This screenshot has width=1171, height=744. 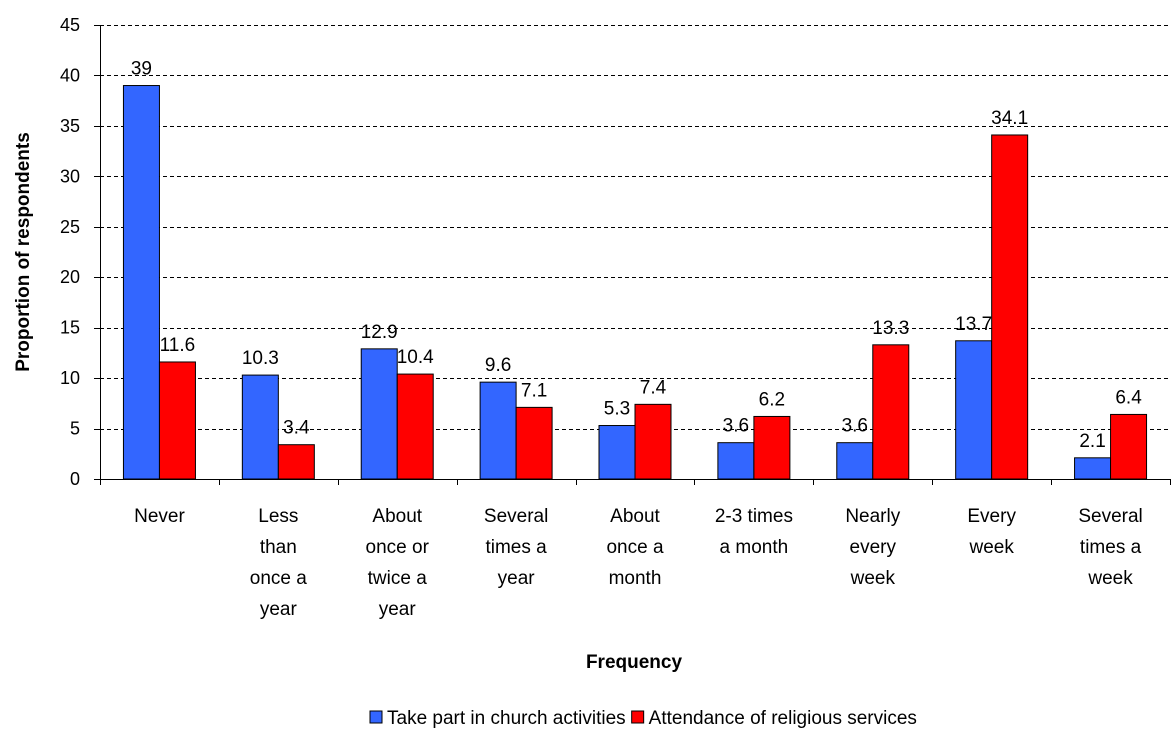 I want to click on legend-label: Attendance of religious services, so click(x=783, y=718).